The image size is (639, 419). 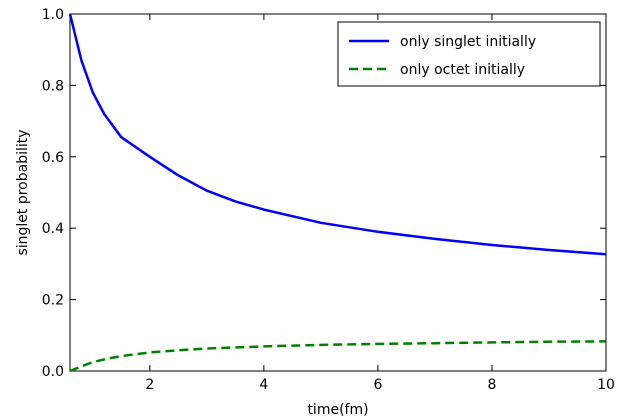 I want to click on legend-box, so click(x=469, y=54).